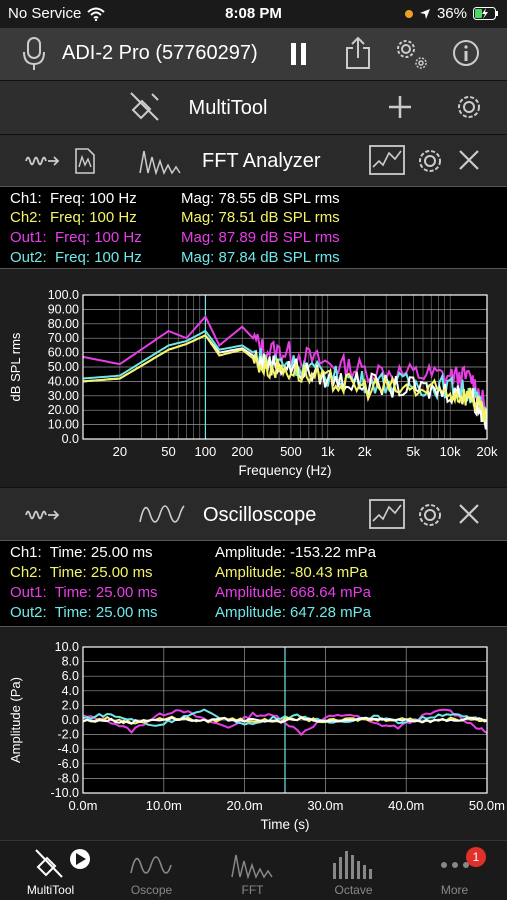 Image resolution: width=507 pixels, height=900 pixels. Describe the element at coordinates (168, 451) in the screenshot. I see `x-tick-label: 50` at that location.